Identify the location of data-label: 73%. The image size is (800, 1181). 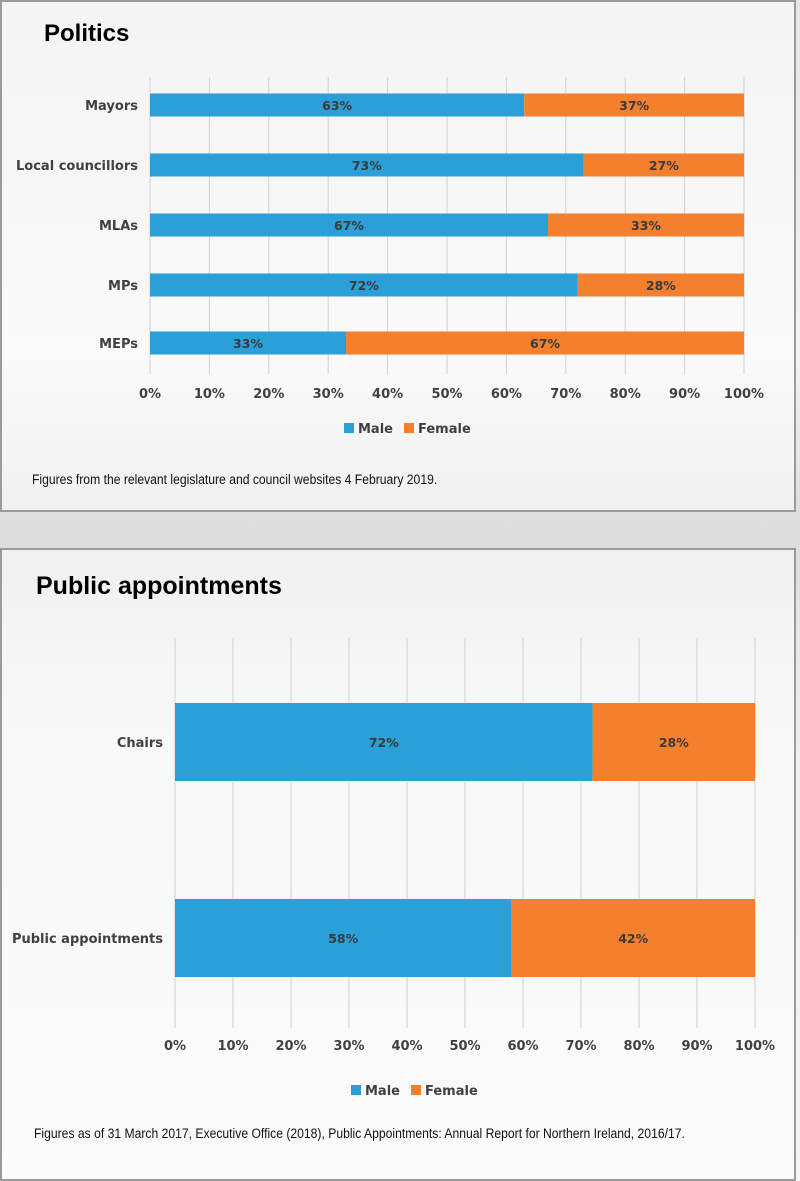
(367, 165).